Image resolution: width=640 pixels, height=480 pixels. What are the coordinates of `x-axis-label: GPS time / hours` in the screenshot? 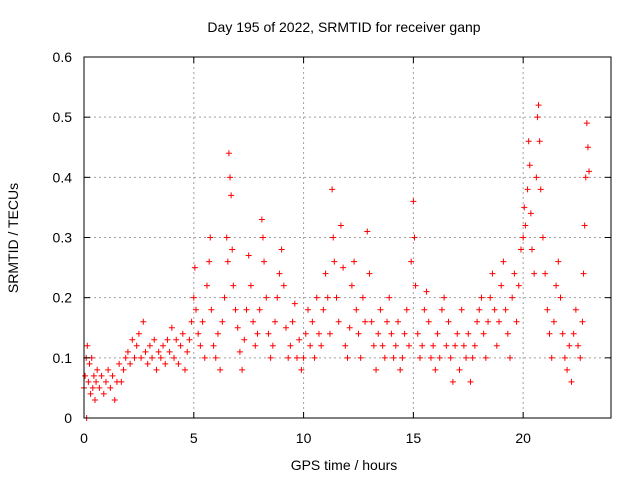 It's located at (344, 465).